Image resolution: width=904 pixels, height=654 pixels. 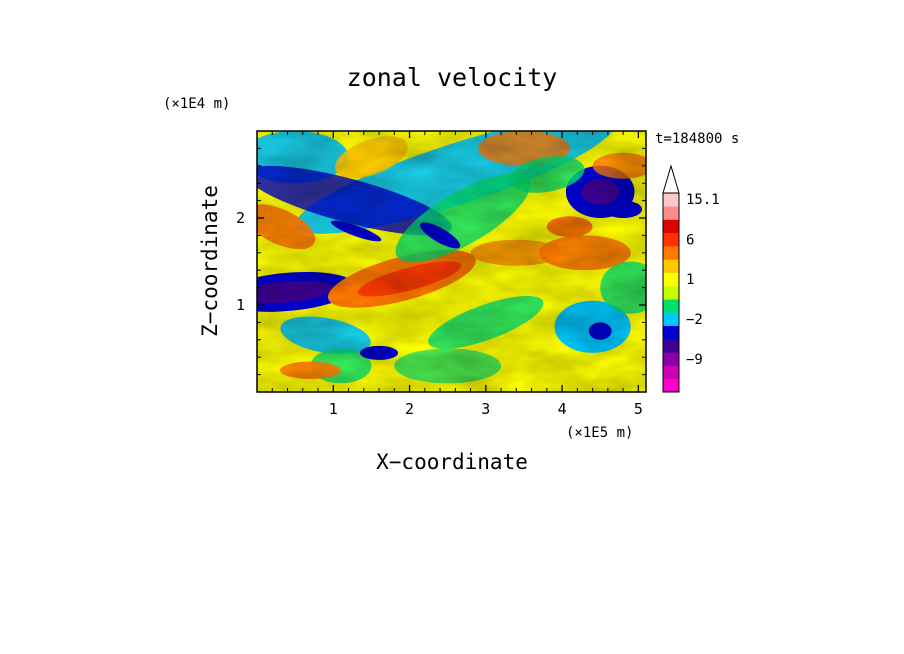 What do you see at coordinates (210, 261) in the screenshot?
I see `y-axis-label: Z−coordinate` at bounding box center [210, 261].